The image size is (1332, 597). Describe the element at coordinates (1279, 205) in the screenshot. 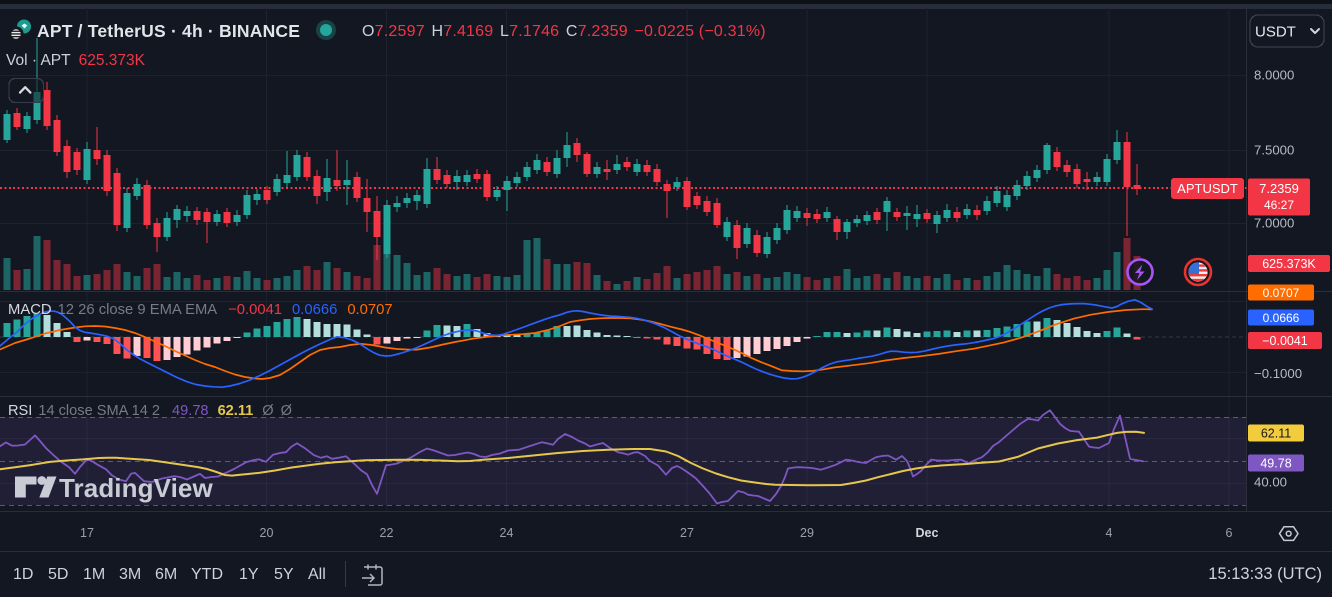

I see `svg-text: 46:27` at that location.